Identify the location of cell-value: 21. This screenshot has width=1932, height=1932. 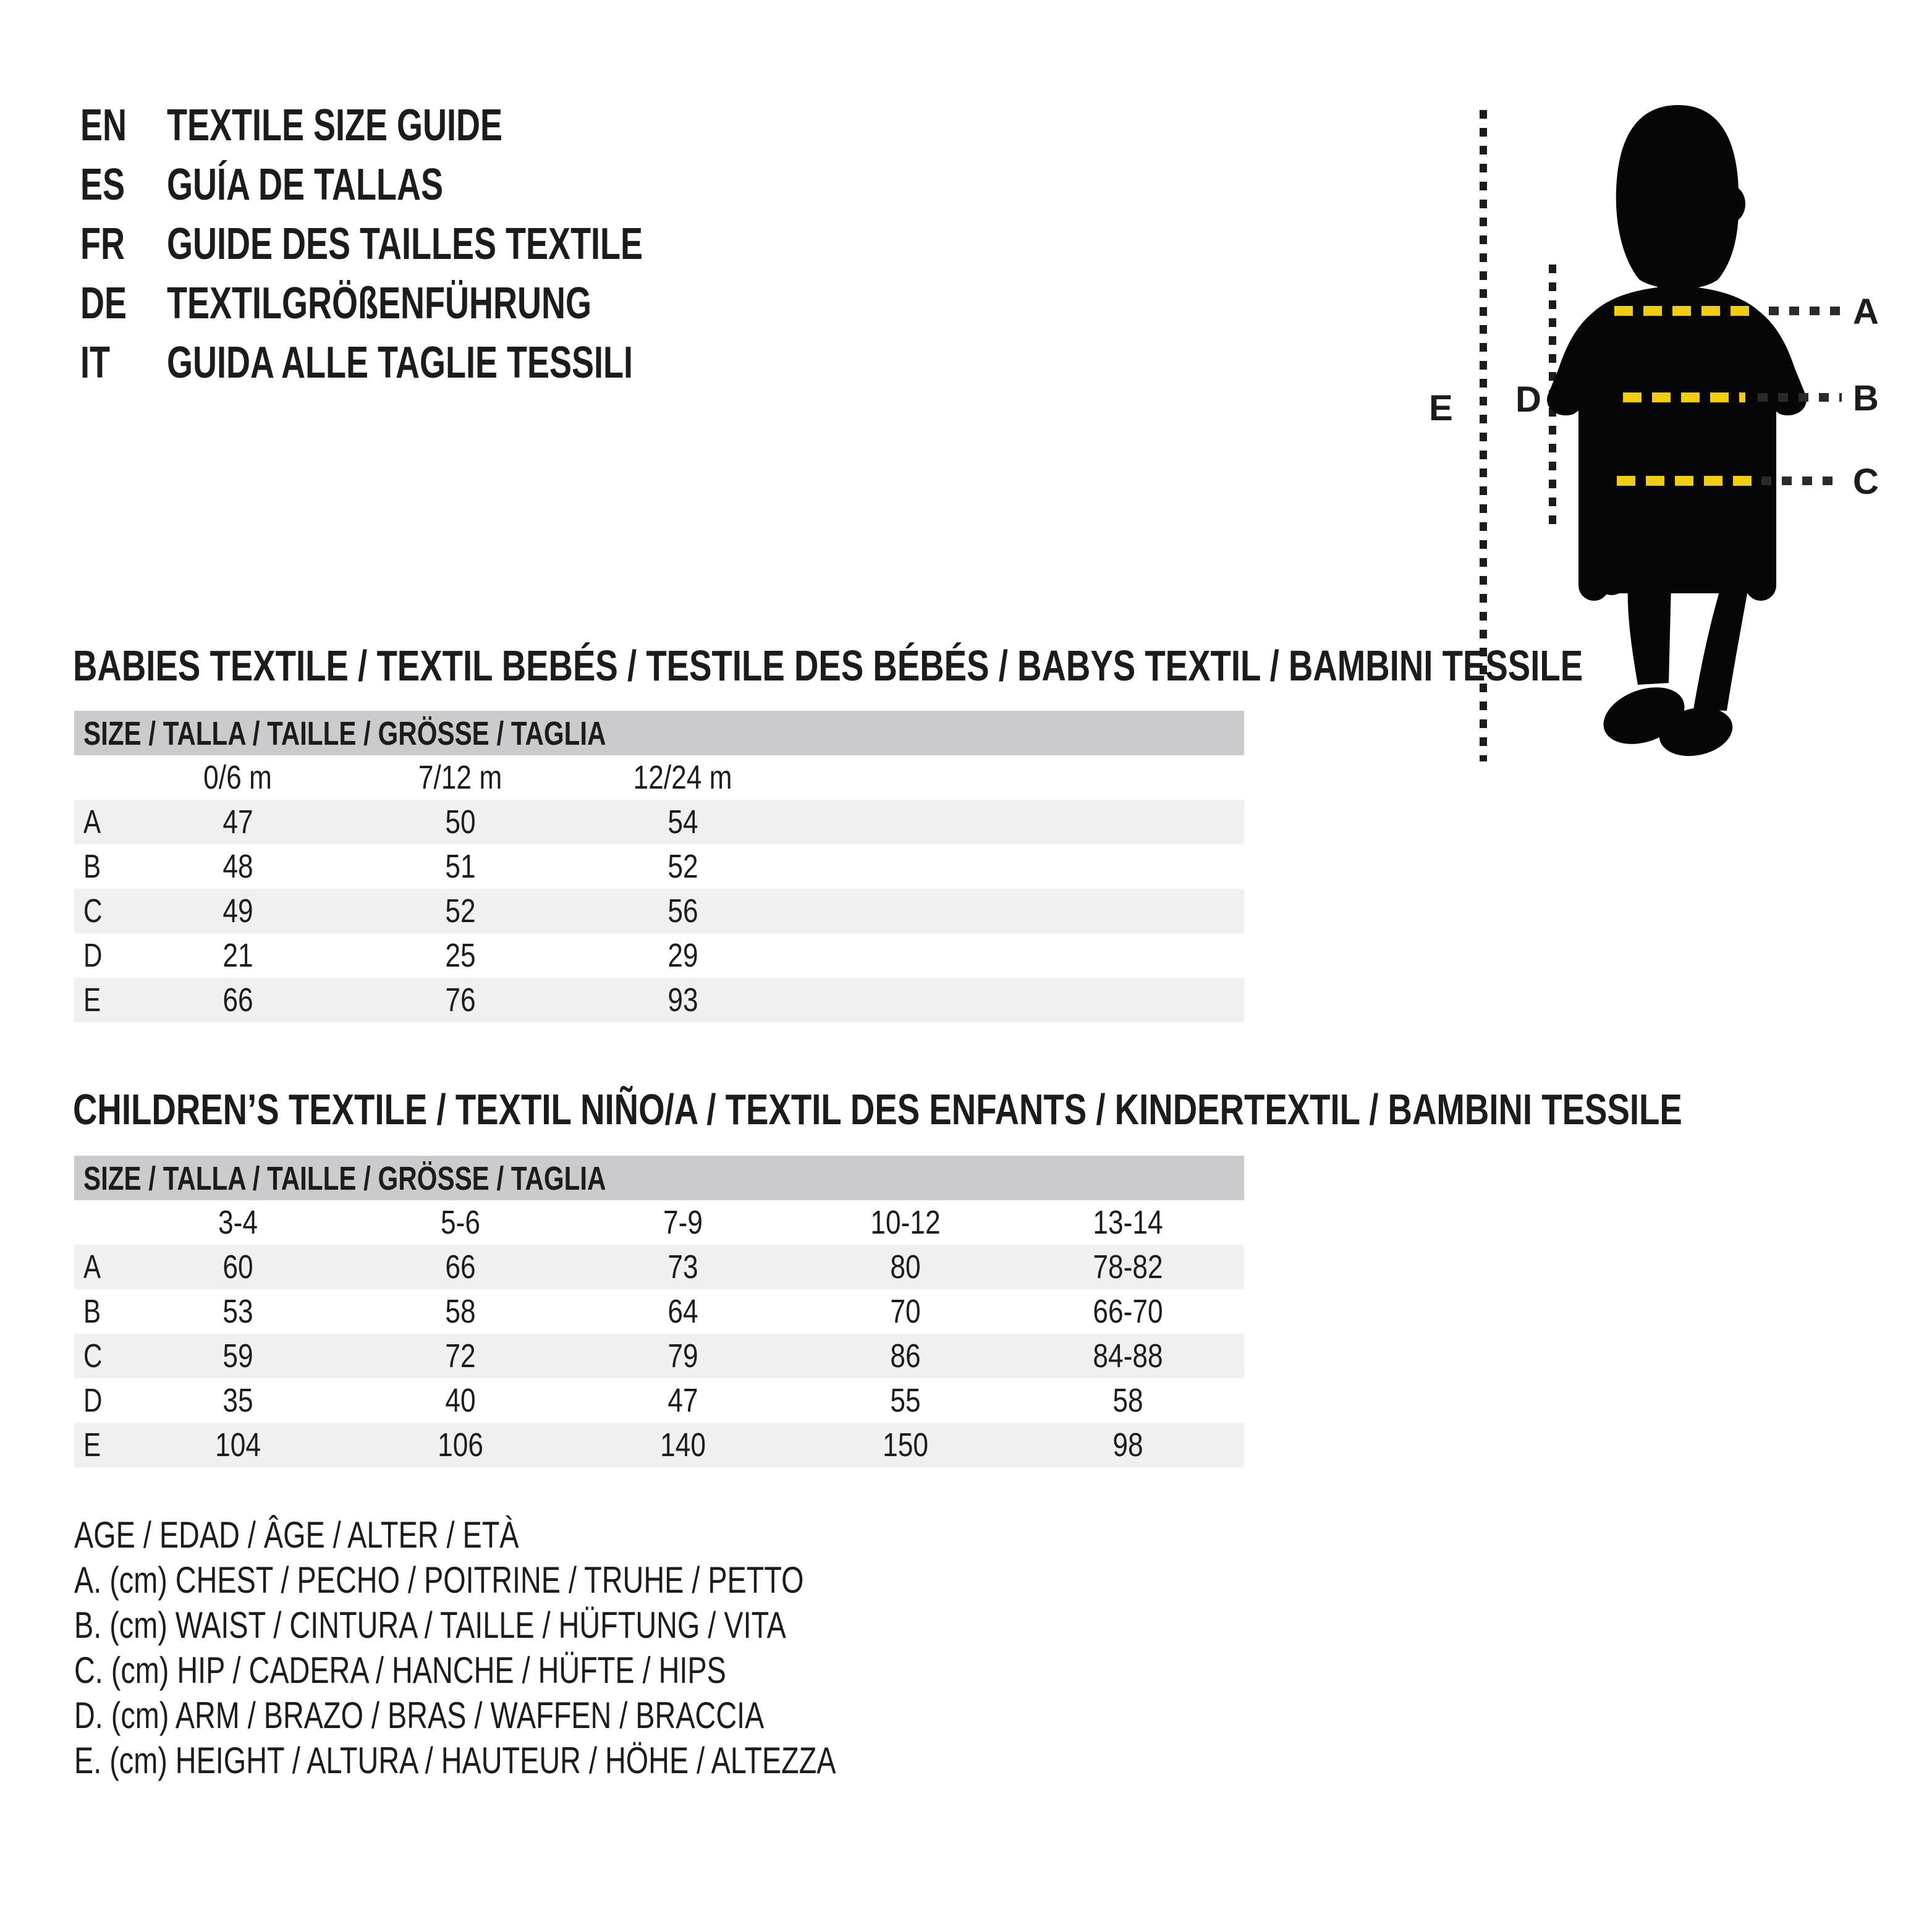
(237, 955).